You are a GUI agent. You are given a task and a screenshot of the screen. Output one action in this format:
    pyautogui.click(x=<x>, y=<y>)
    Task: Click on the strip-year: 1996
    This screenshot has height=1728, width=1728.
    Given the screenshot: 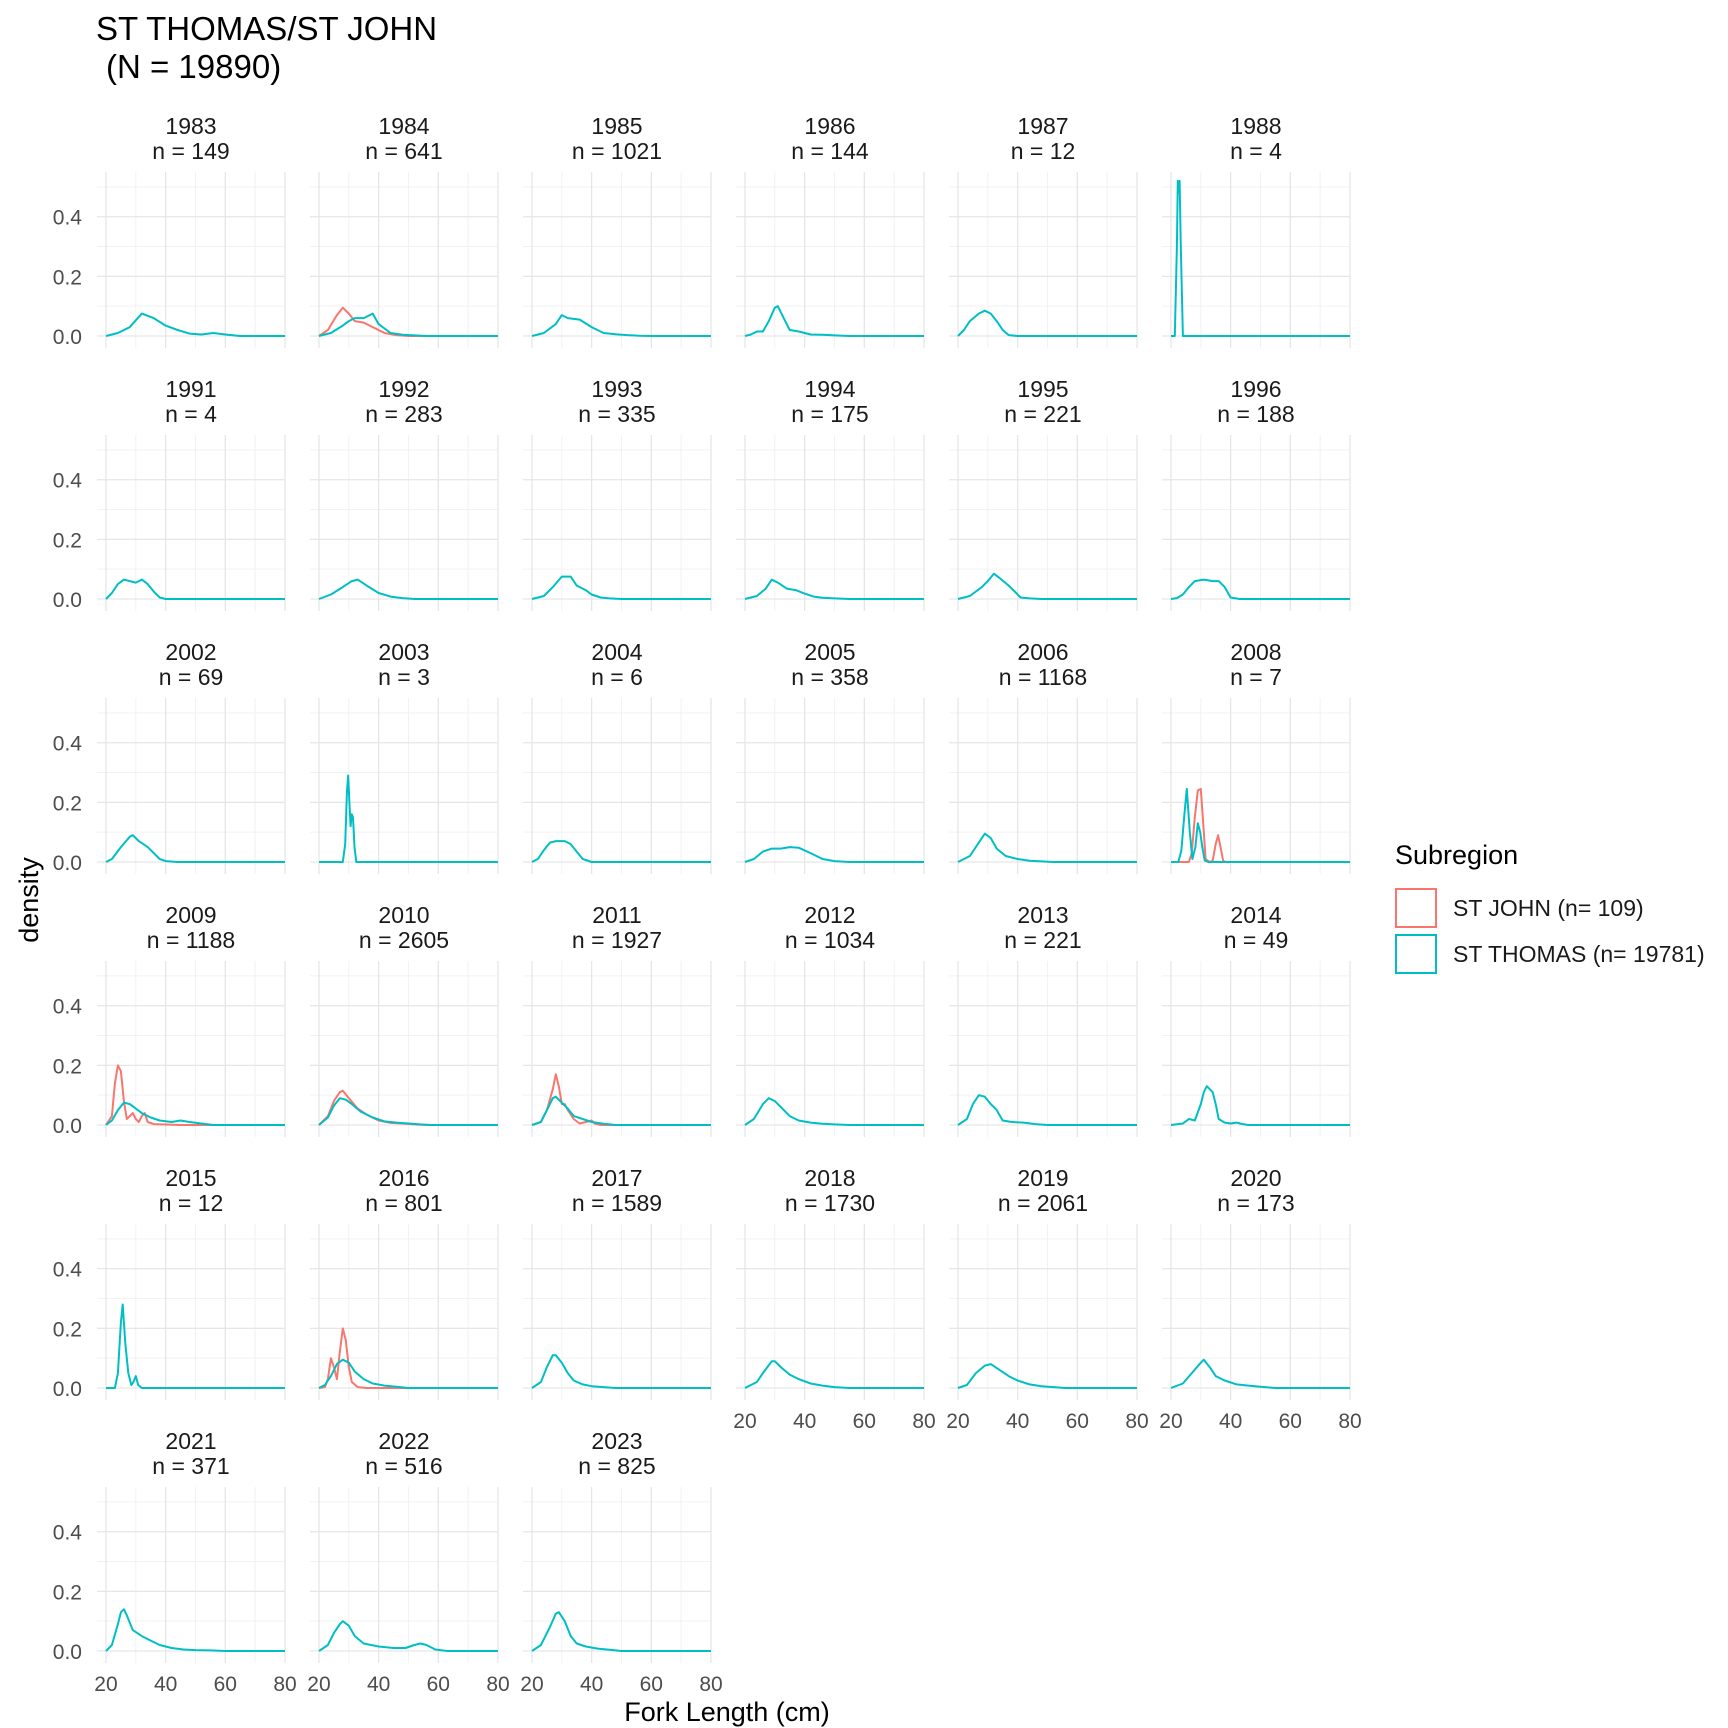 What is the action you would take?
    pyautogui.click(x=1255, y=389)
    